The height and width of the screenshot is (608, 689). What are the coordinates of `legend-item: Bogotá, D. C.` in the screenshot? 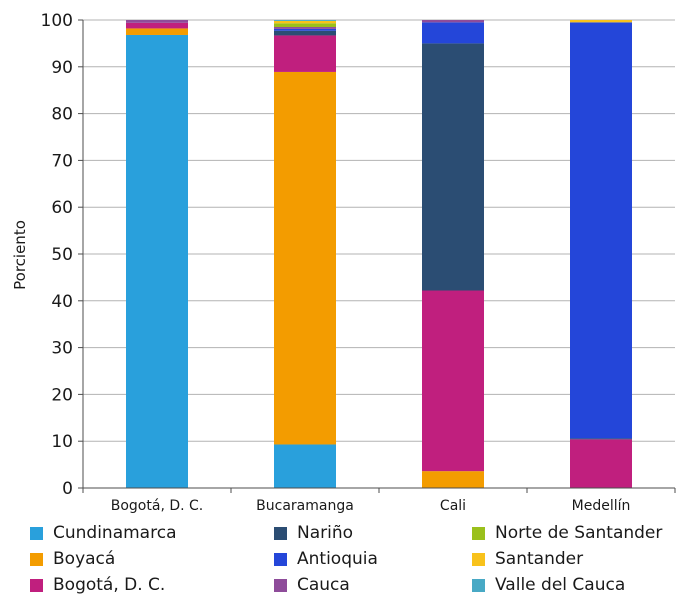 It's located at (97, 585).